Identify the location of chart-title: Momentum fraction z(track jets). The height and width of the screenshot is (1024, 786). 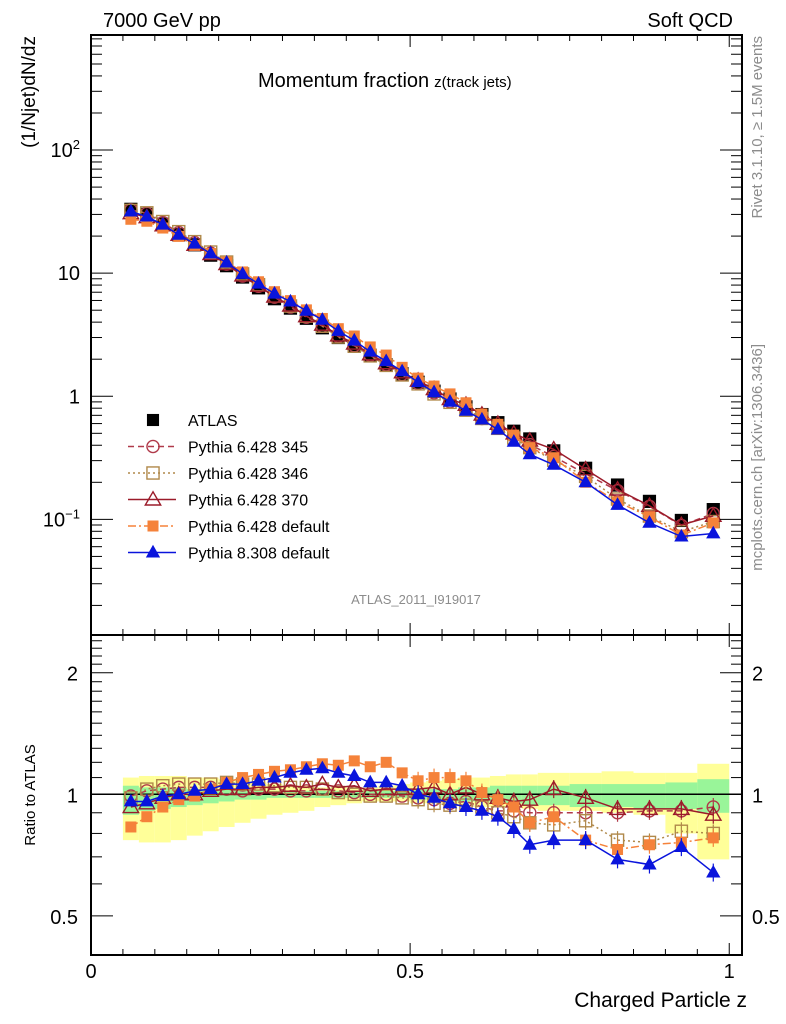
(385, 81).